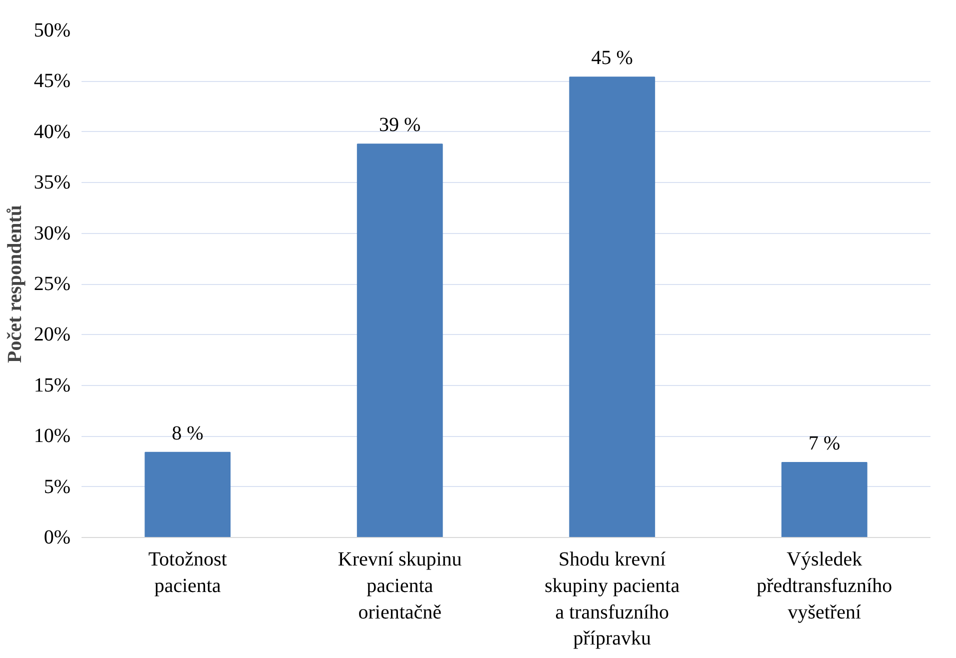 This screenshot has width=956, height=658. I want to click on x-tick-label: Shodu krevní skupiny pacienta a transfuzního přípravku, so click(612, 599).